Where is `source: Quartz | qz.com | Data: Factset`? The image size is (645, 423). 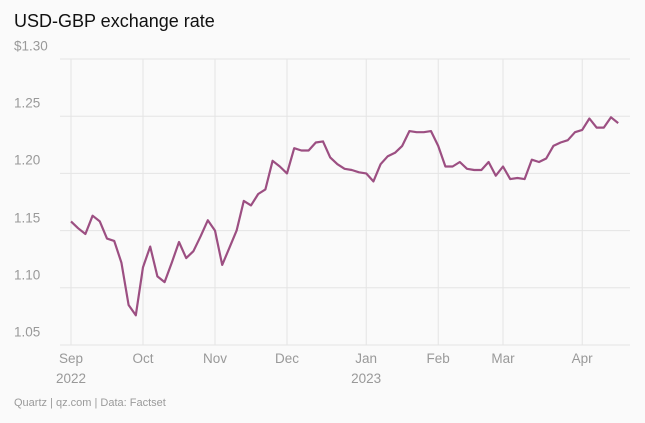 source: Quartz | qz.com | Data: Factset is located at coordinates (90, 403).